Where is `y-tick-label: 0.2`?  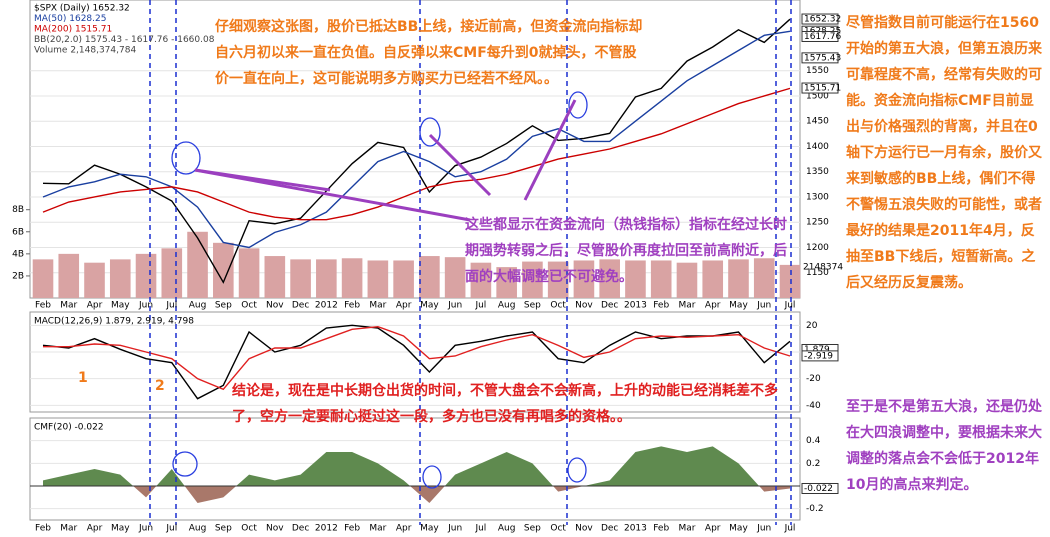 y-tick-label: 0.2 is located at coordinates (813, 464).